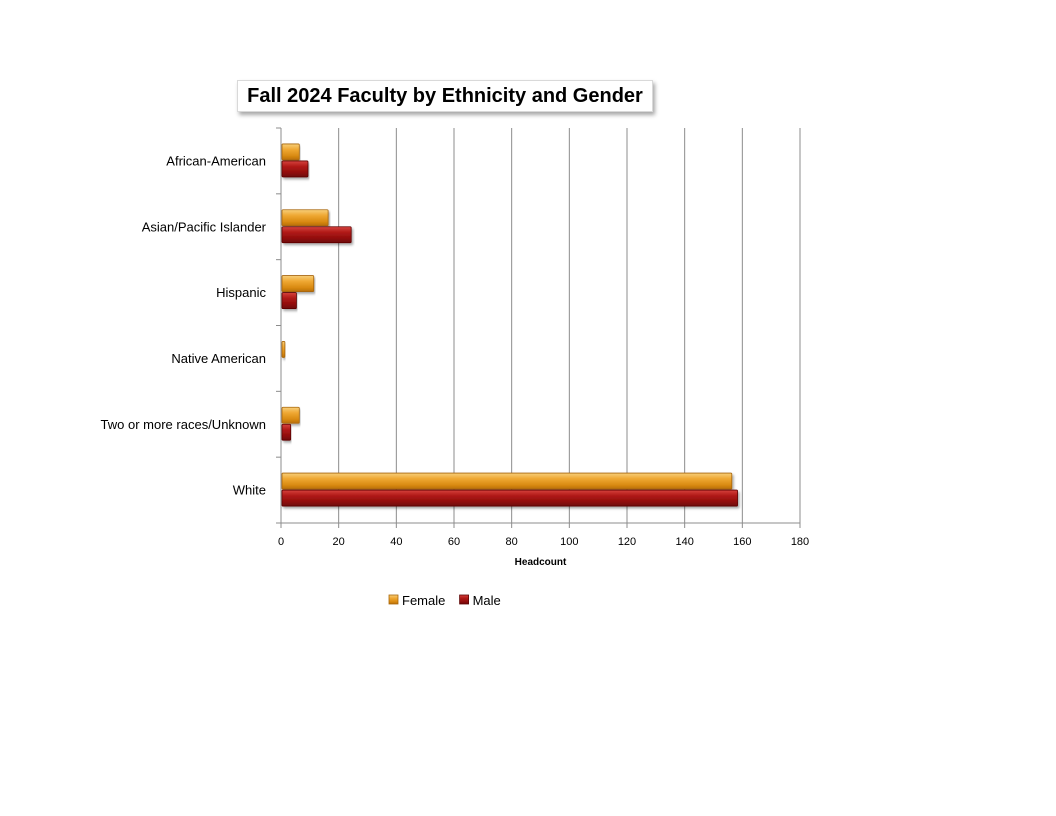 The width and height of the screenshot is (1056, 816). What do you see at coordinates (298, 283) in the screenshot?
I see `bar-female-hispanic` at bounding box center [298, 283].